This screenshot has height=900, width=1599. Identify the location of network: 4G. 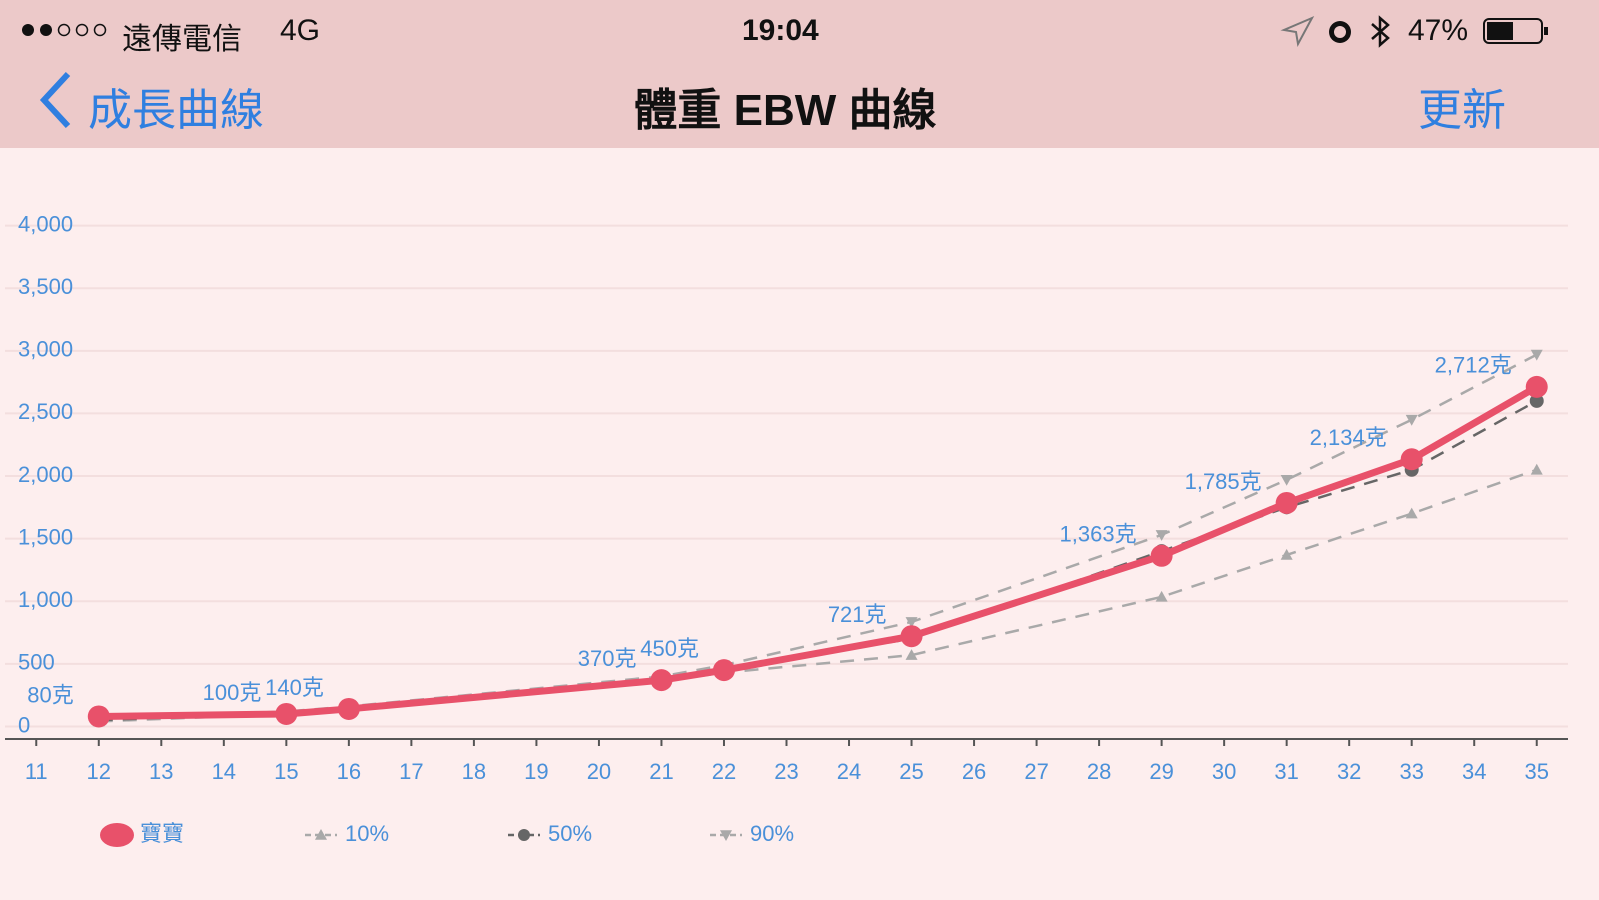
(300, 30).